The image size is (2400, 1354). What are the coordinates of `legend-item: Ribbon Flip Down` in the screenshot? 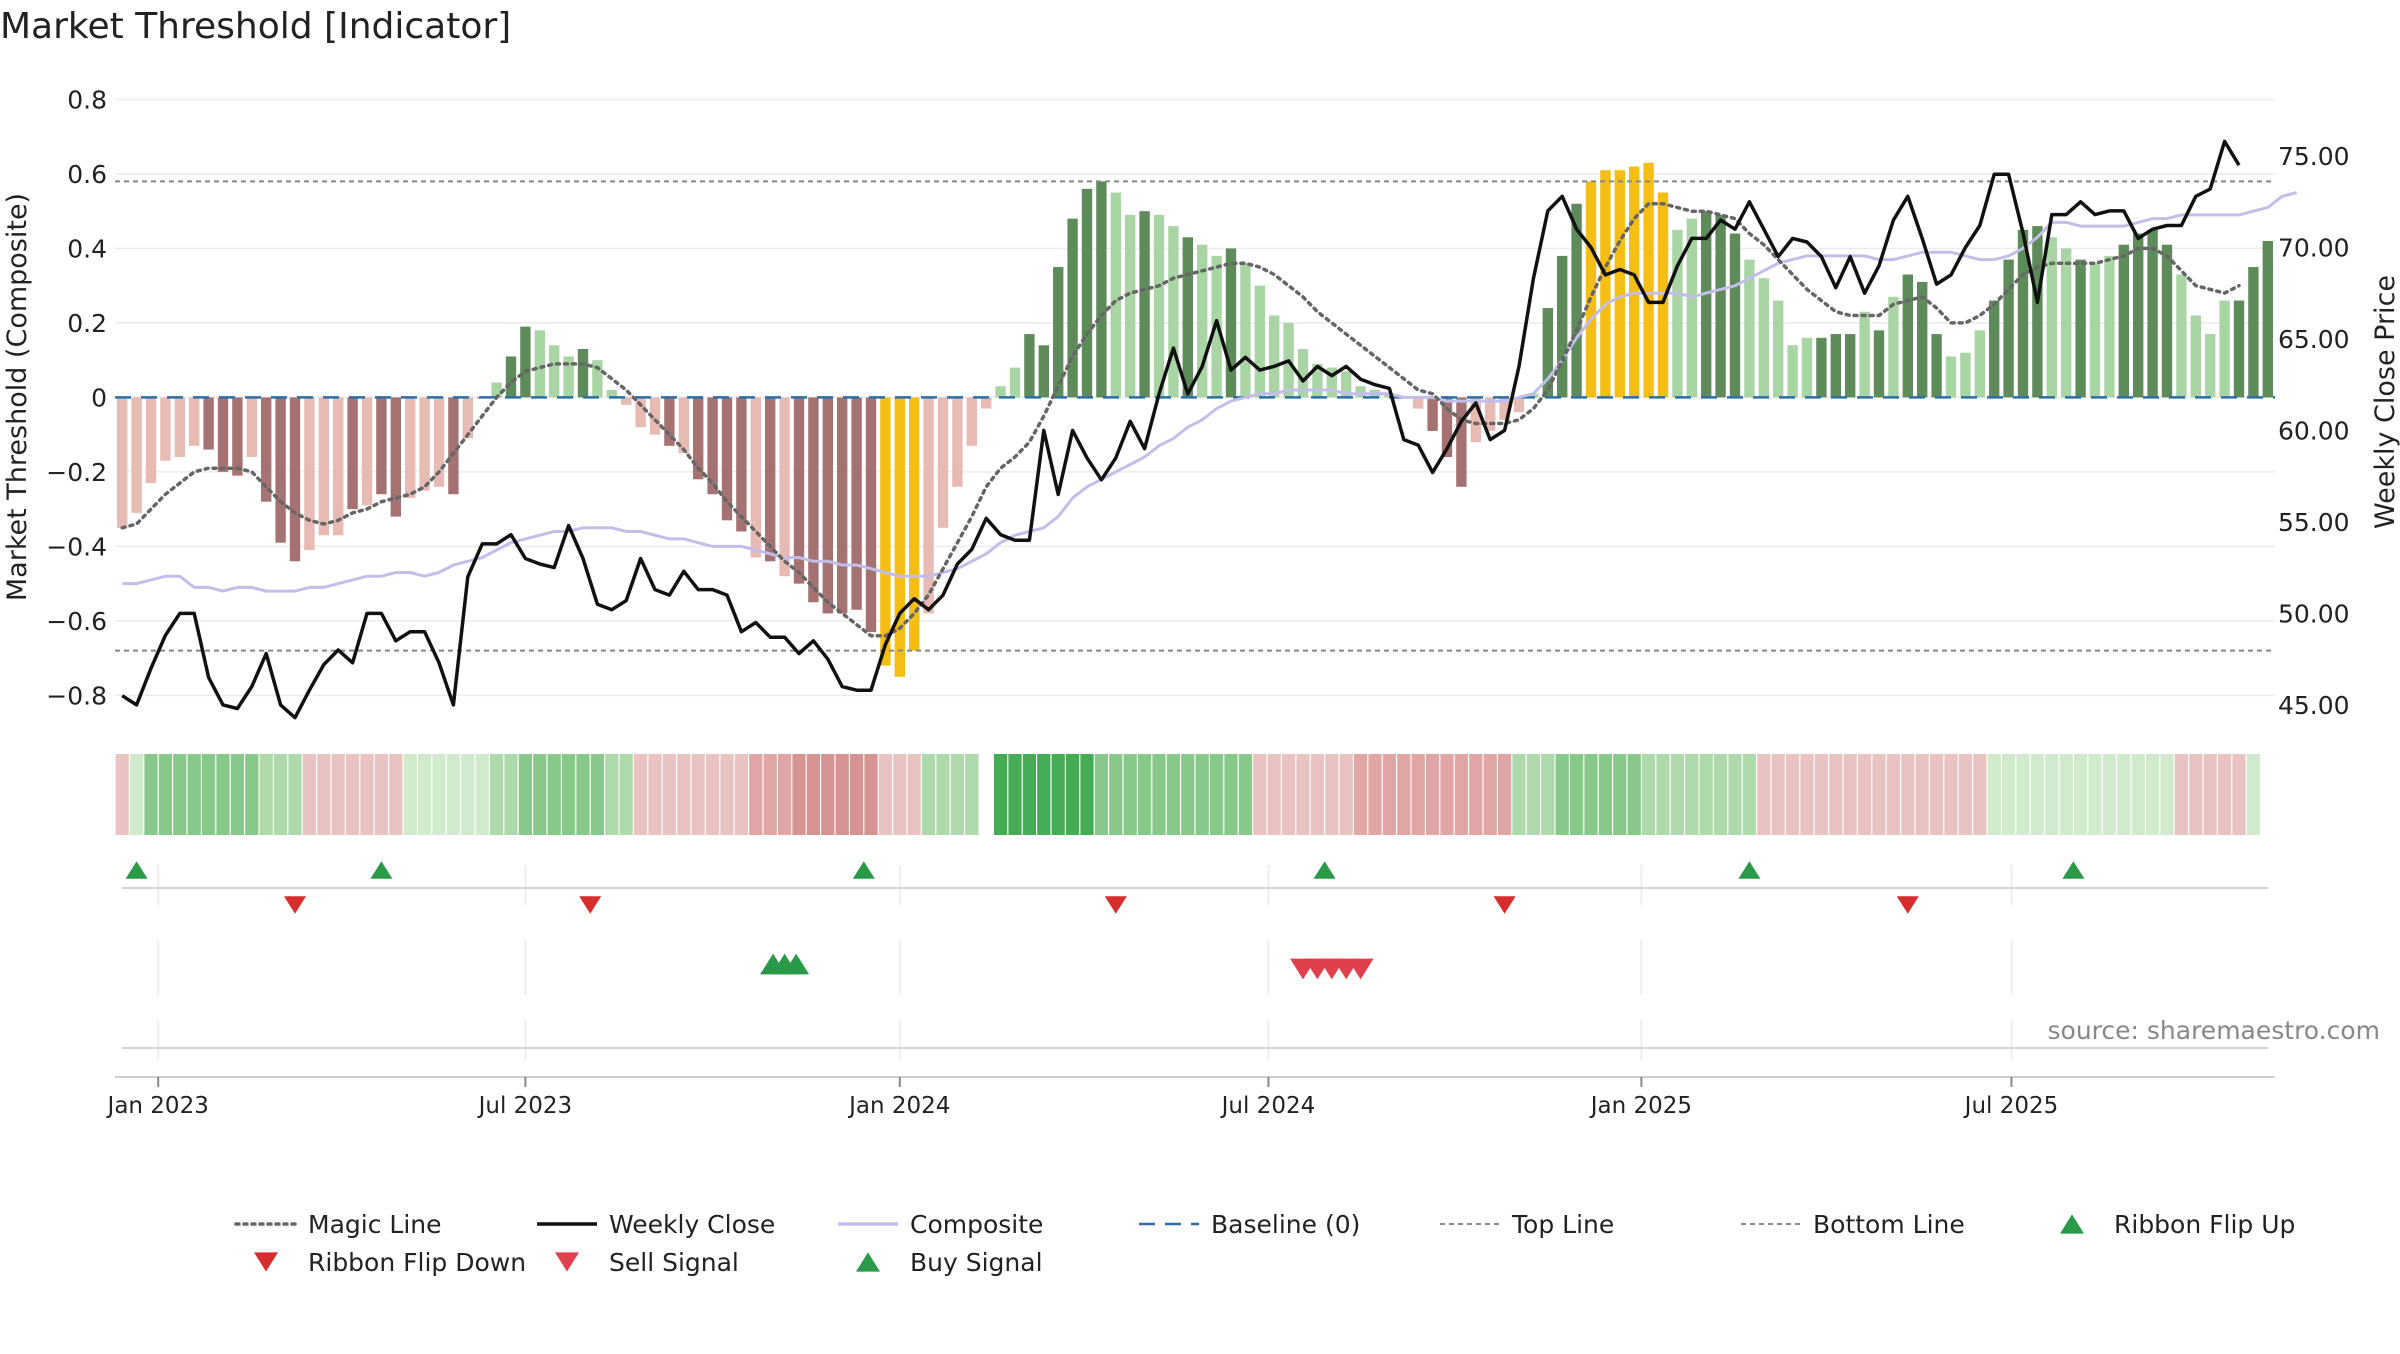 It's located at (390, 1262).